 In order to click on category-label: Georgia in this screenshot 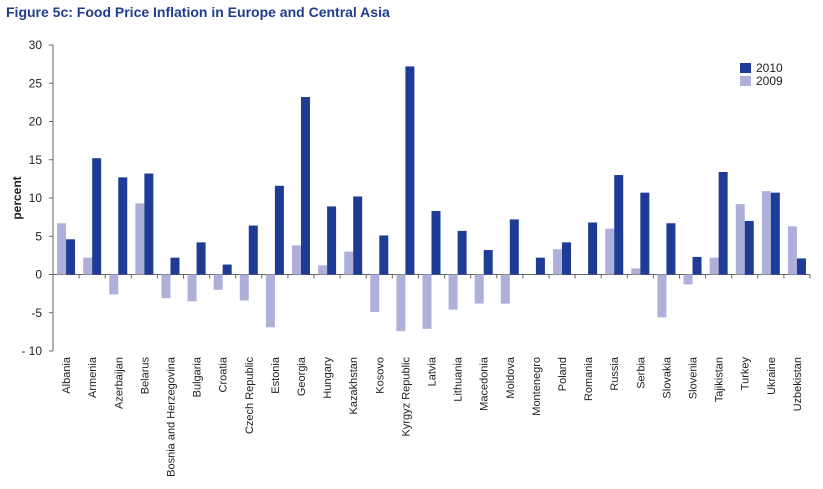, I will do `click(302, 376)`.